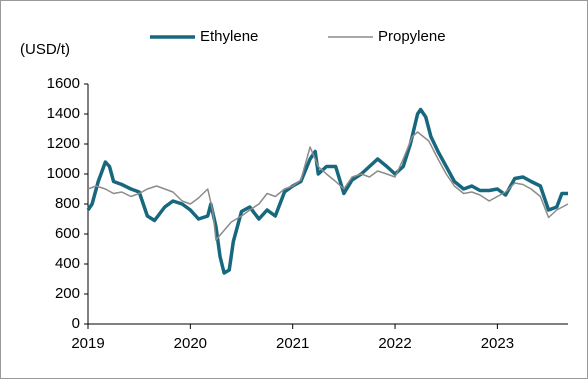  Describe the element at coordinates (67, 203) in the screenshot. I see `y-tick-label: 800` at that location.